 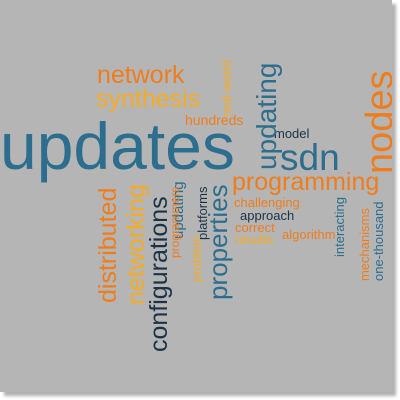 I want to click on word-correct: correct, so click(x=255, y=227).